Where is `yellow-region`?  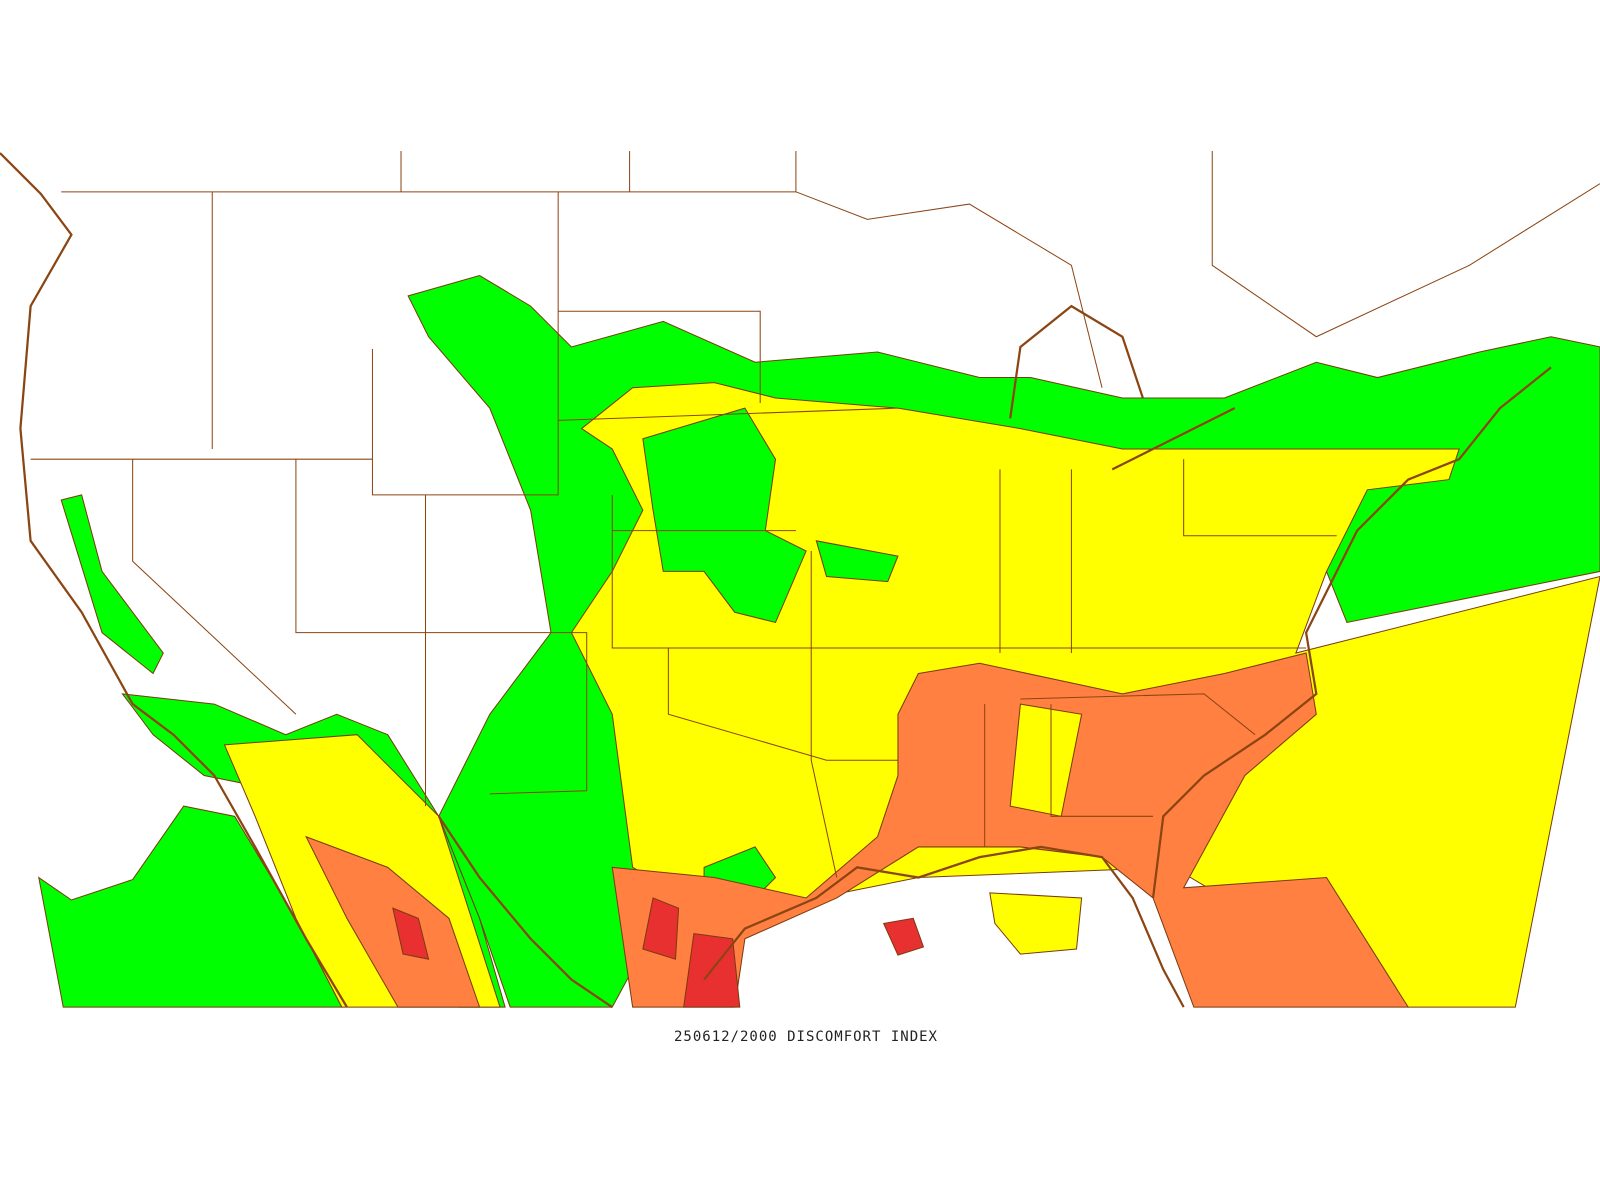
yellow-region is located at coordinates (1036, 923).